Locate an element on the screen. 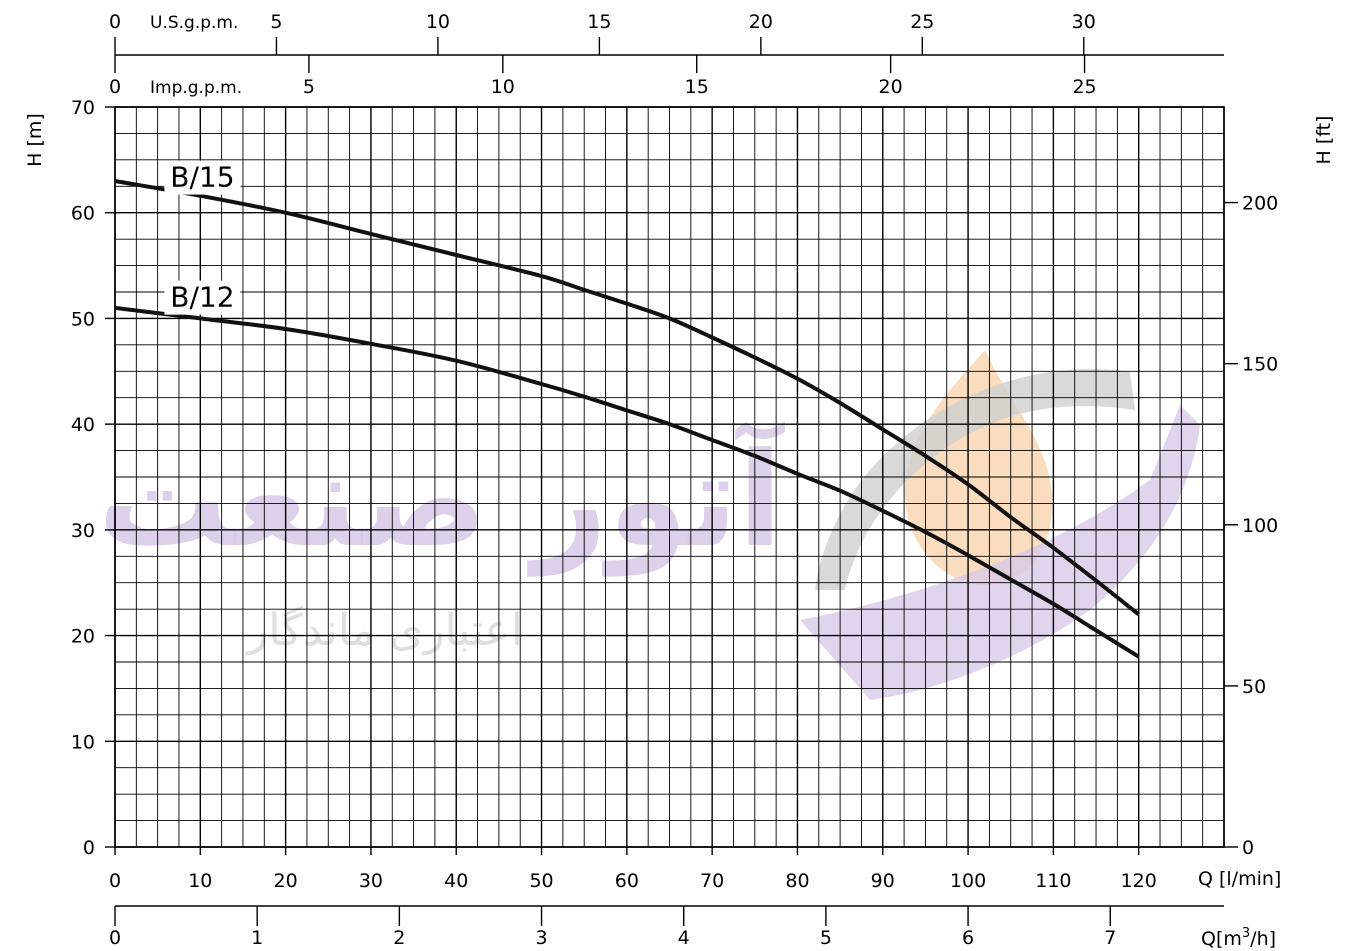 This screenshot has height=951, width=1351. x-tick-label-lmin: 50 is located at coordinates (541, 881).